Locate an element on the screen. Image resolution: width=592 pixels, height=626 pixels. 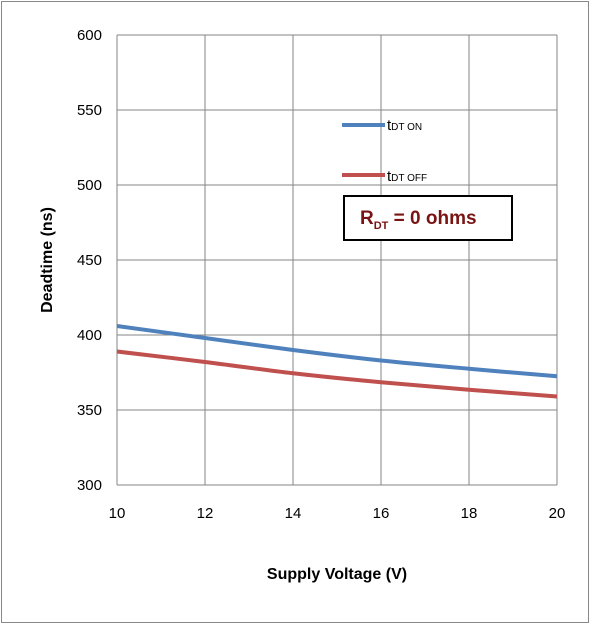
y-tick-label: 400 is located at coordinates (89, 335).